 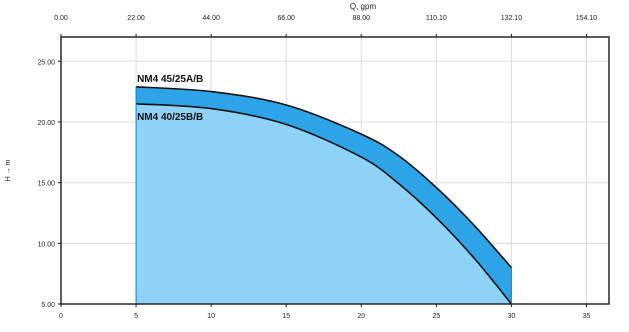 I want to click on series-label-upper: NM4 45/25A/B, so click(x=170, y=79).